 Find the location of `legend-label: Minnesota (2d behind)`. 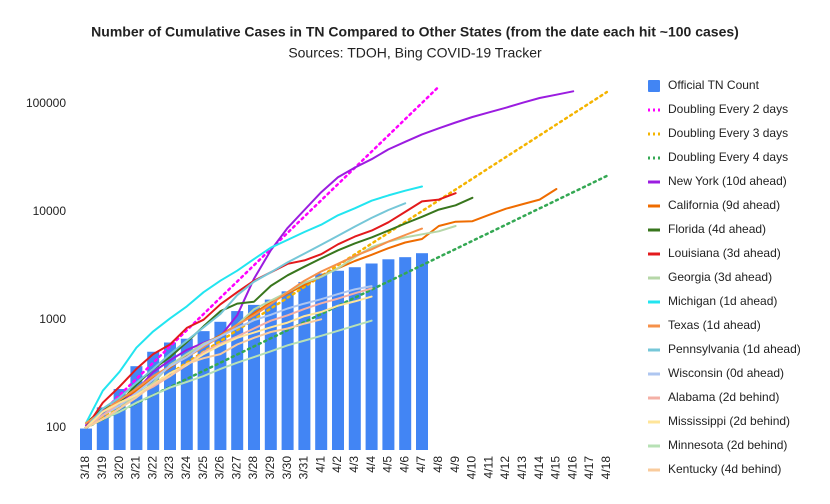

legend-label: Minnesota (2d behind) is located at coordinates (727, 445).